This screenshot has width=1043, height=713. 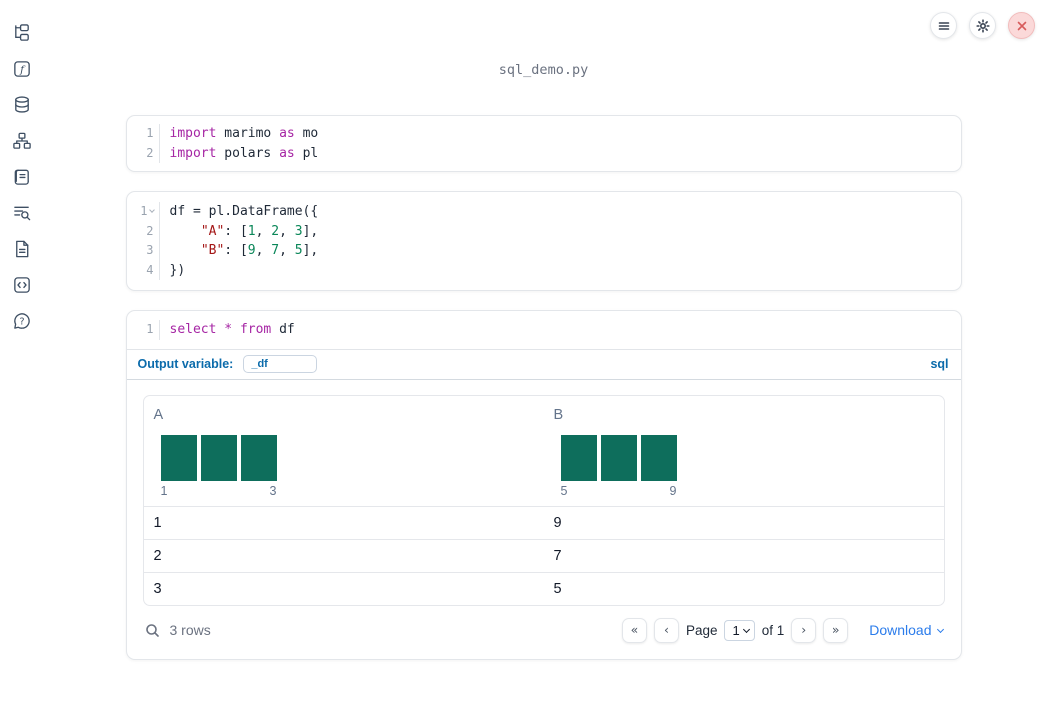 What do you see at coordinates (619, 491) in the screenshot?
I see `histogram-ticks: 5 9` at bounding box center [619, 491].